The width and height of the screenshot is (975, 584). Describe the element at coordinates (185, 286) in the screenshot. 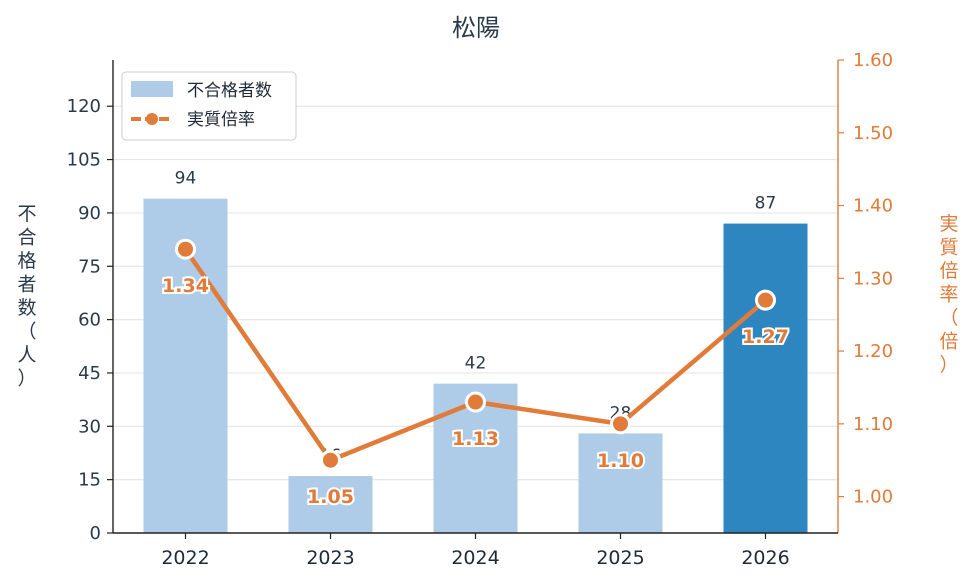

I see `ratio-value-label-2022: 1.34` at that location.